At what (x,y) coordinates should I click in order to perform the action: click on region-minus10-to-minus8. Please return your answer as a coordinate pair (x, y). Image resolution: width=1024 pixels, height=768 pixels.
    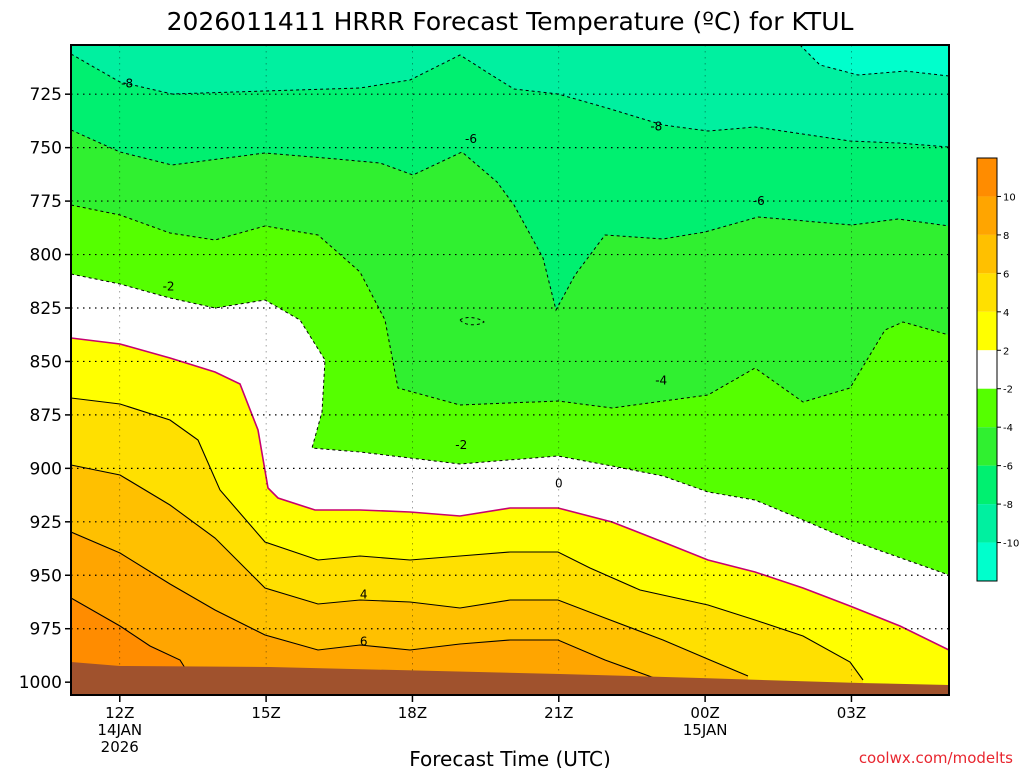
    Looking at the image, I should click on (510, 96).